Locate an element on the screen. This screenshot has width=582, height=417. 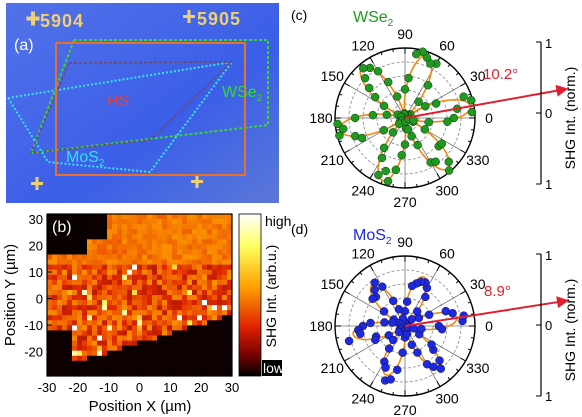
x-tick-label: -30 is located at coordinates (47, 387).